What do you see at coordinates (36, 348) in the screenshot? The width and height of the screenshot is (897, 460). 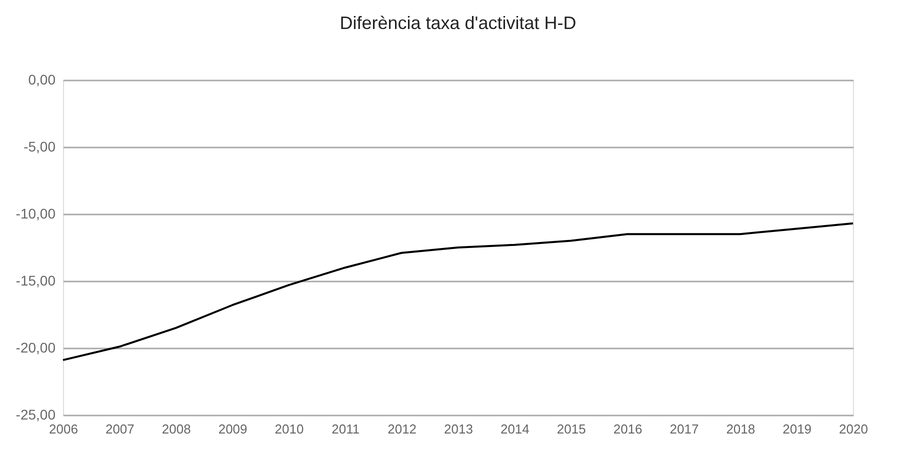 I see `y-tick-label: -20,00` at bounding box center [36, 348].